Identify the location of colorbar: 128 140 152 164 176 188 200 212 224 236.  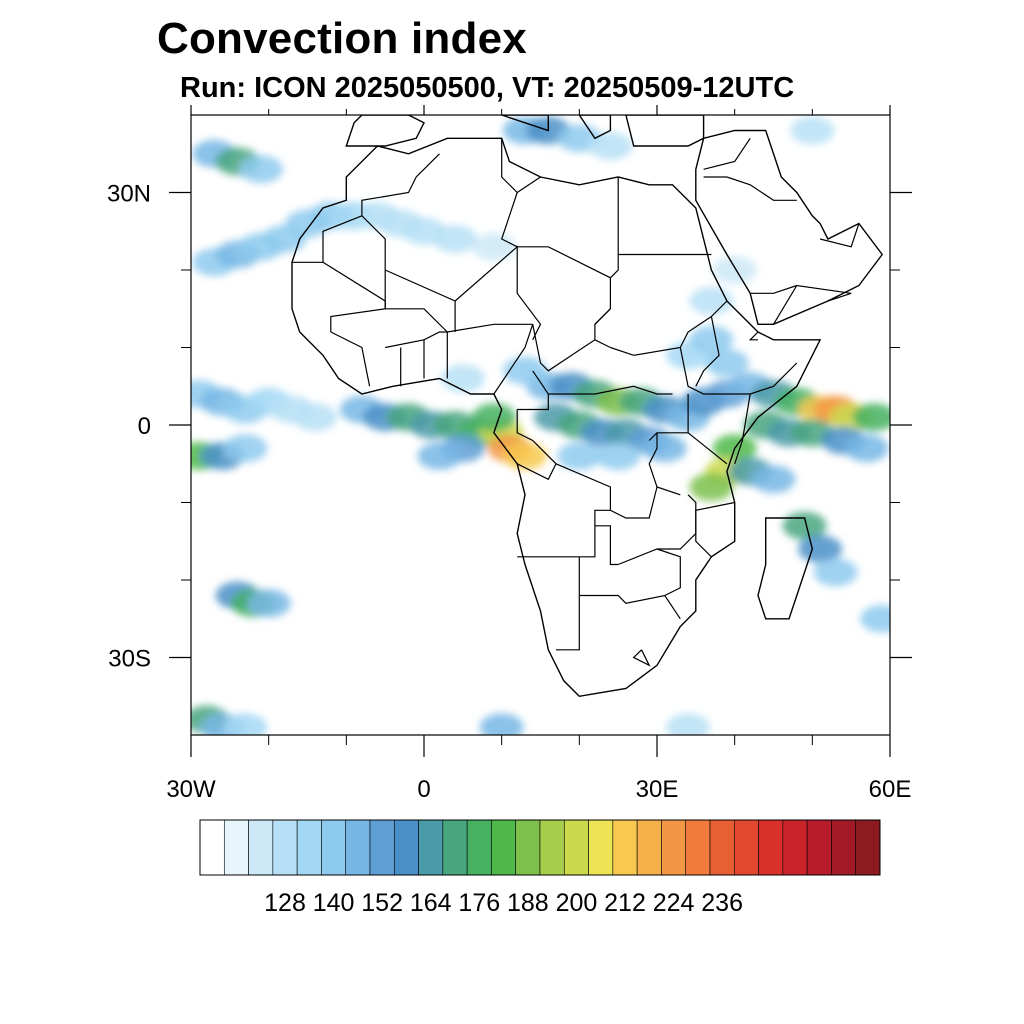
(540, 868).